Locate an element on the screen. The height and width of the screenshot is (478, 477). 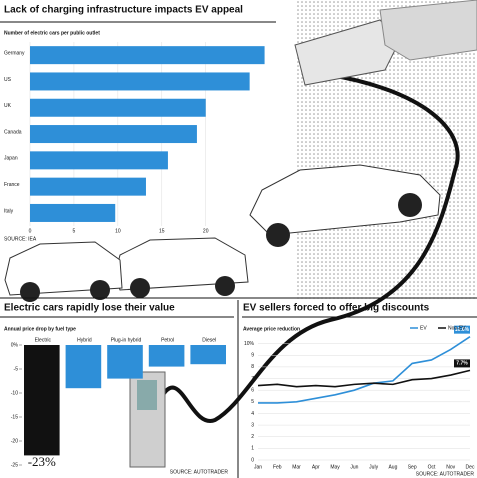
x-tick-label: 15 is located at coordinates (162, 231).